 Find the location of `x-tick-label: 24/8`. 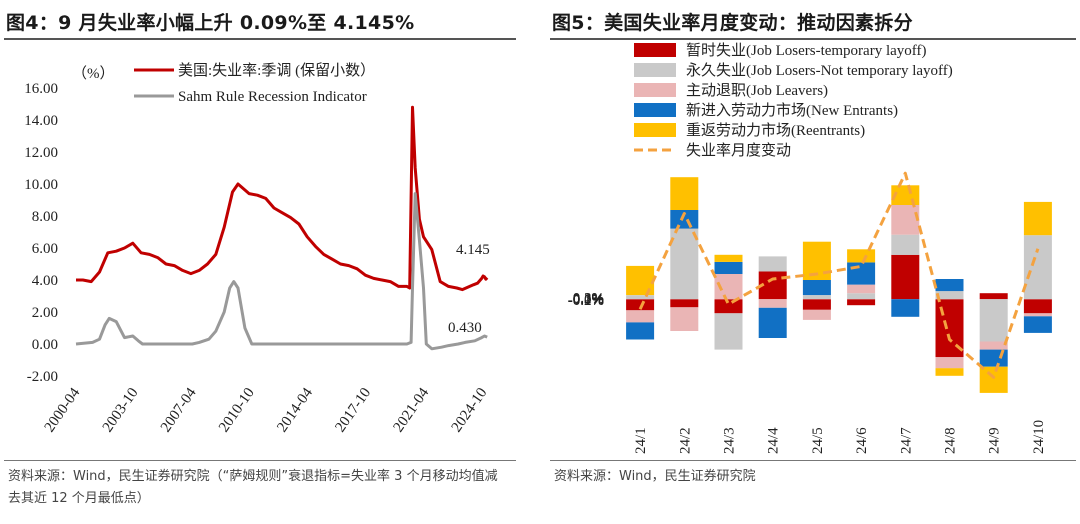

x-tick-label: 24/8 is located at coordinates (951, 440).